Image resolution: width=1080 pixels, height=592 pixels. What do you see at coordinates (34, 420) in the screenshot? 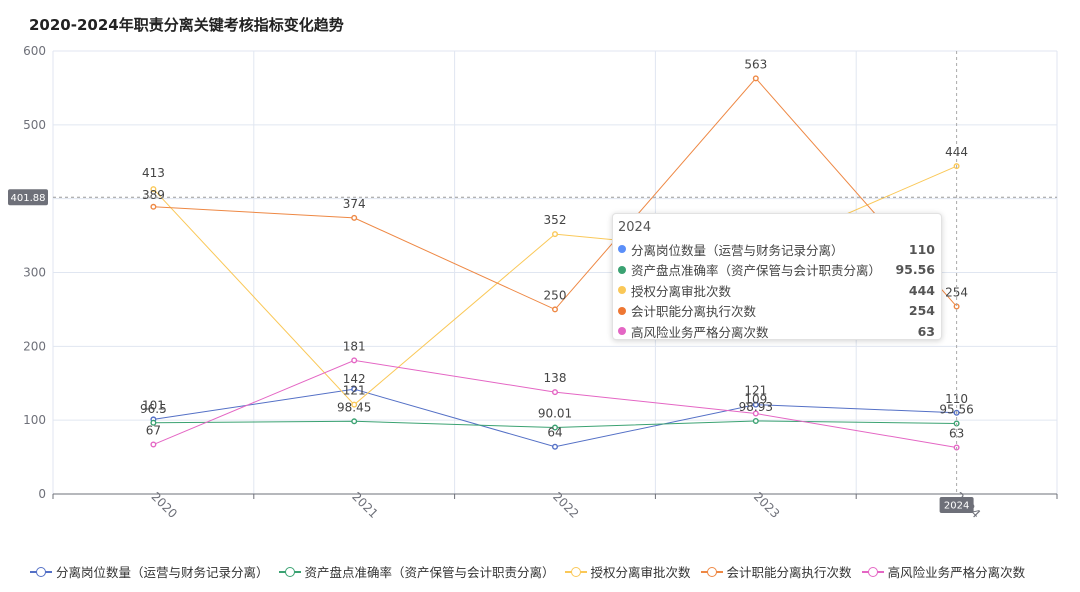
I see `y-tick-label: 100` at bounding box center [34, 420].